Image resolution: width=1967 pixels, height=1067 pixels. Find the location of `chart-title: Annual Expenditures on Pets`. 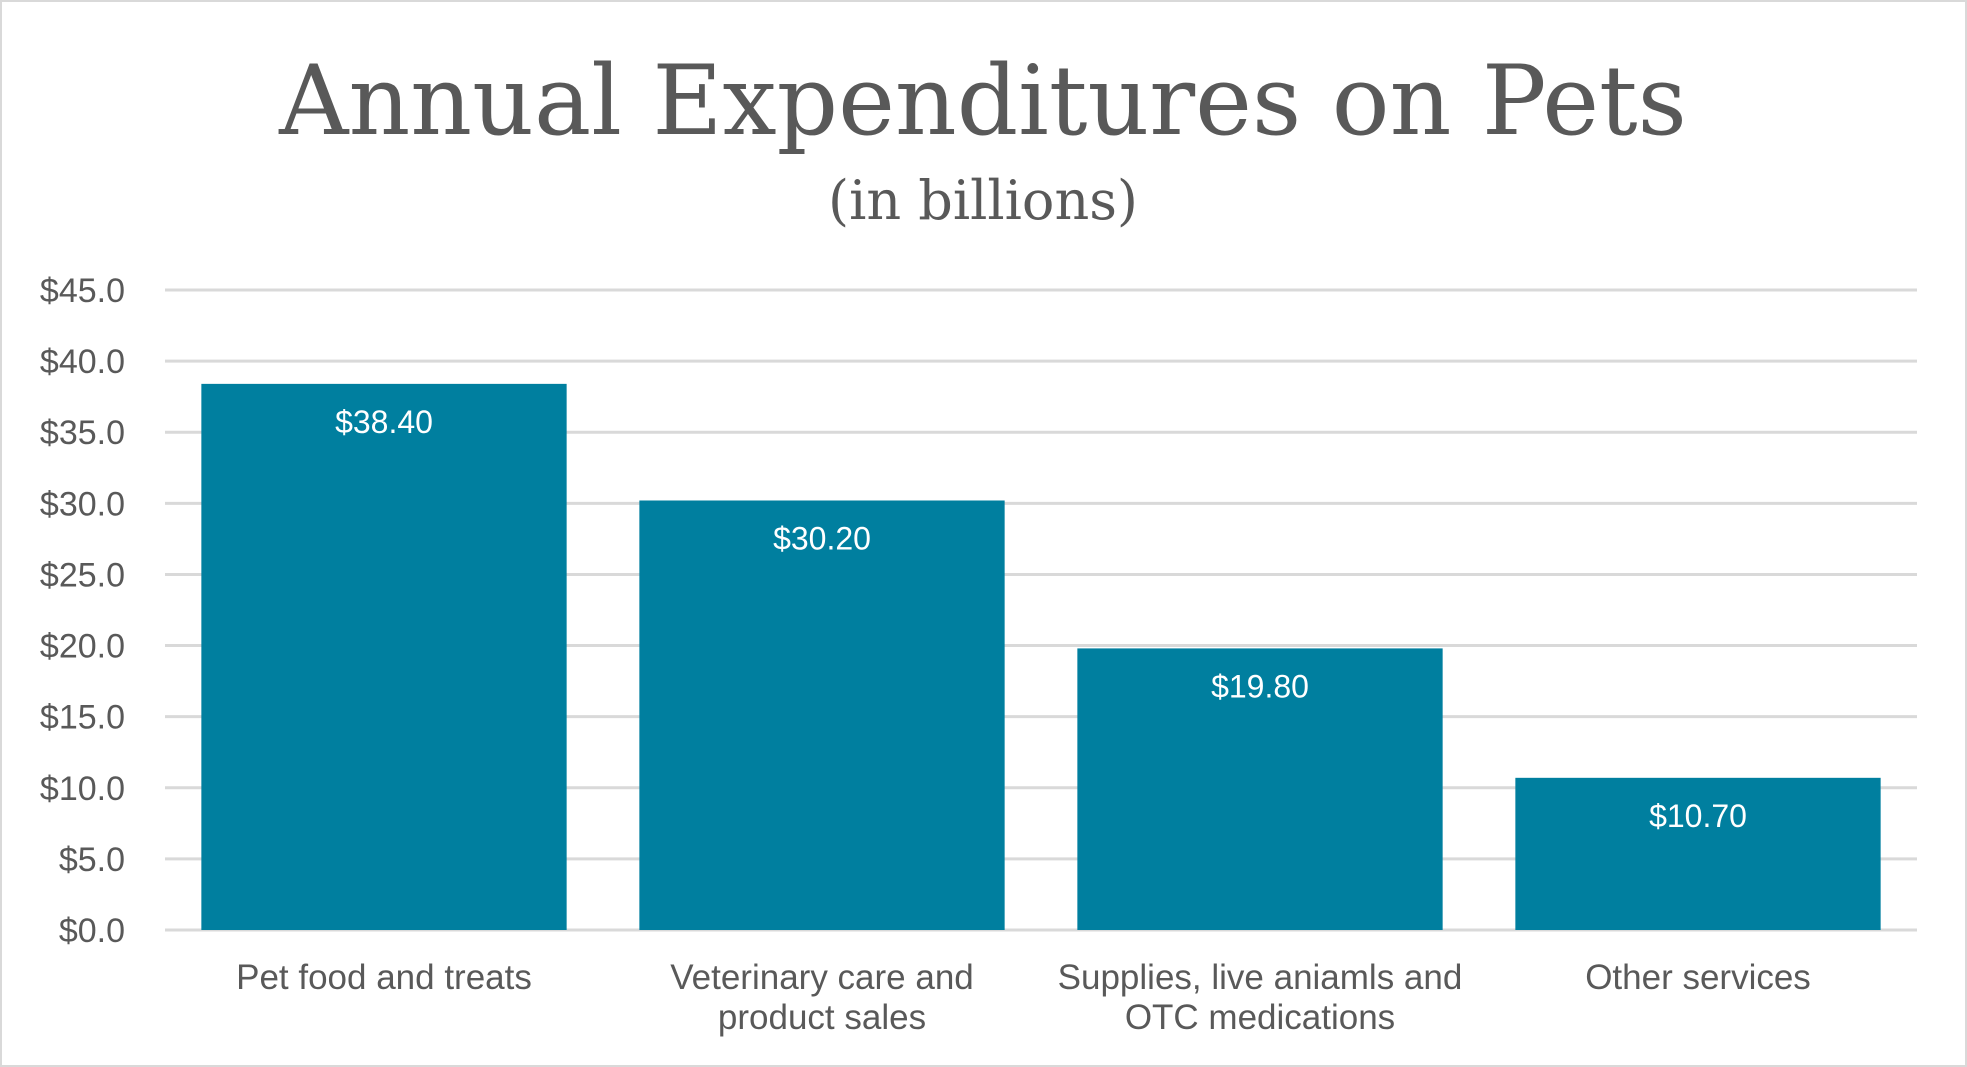

chart-title: Annual Expenditures on Pets is located at coordinates (982, 101).